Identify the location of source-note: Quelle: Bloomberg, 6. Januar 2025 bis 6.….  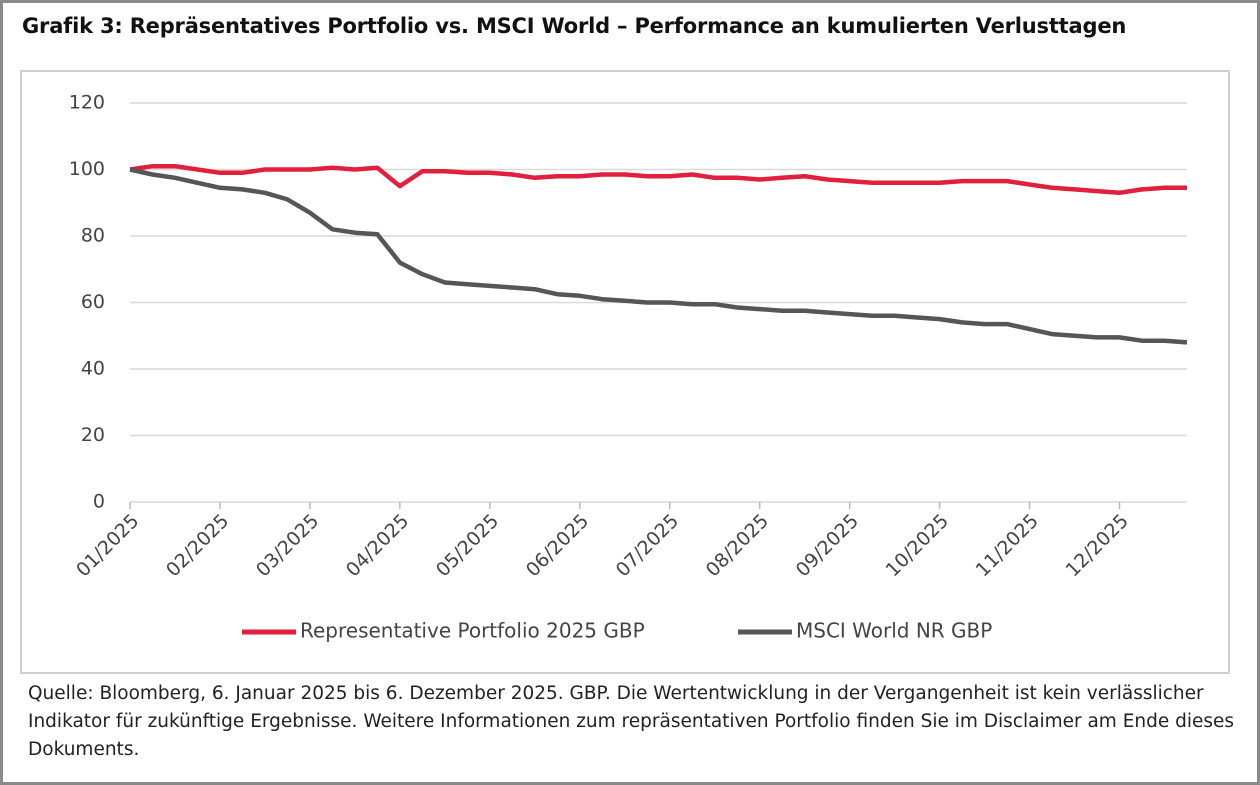
(631, 721).